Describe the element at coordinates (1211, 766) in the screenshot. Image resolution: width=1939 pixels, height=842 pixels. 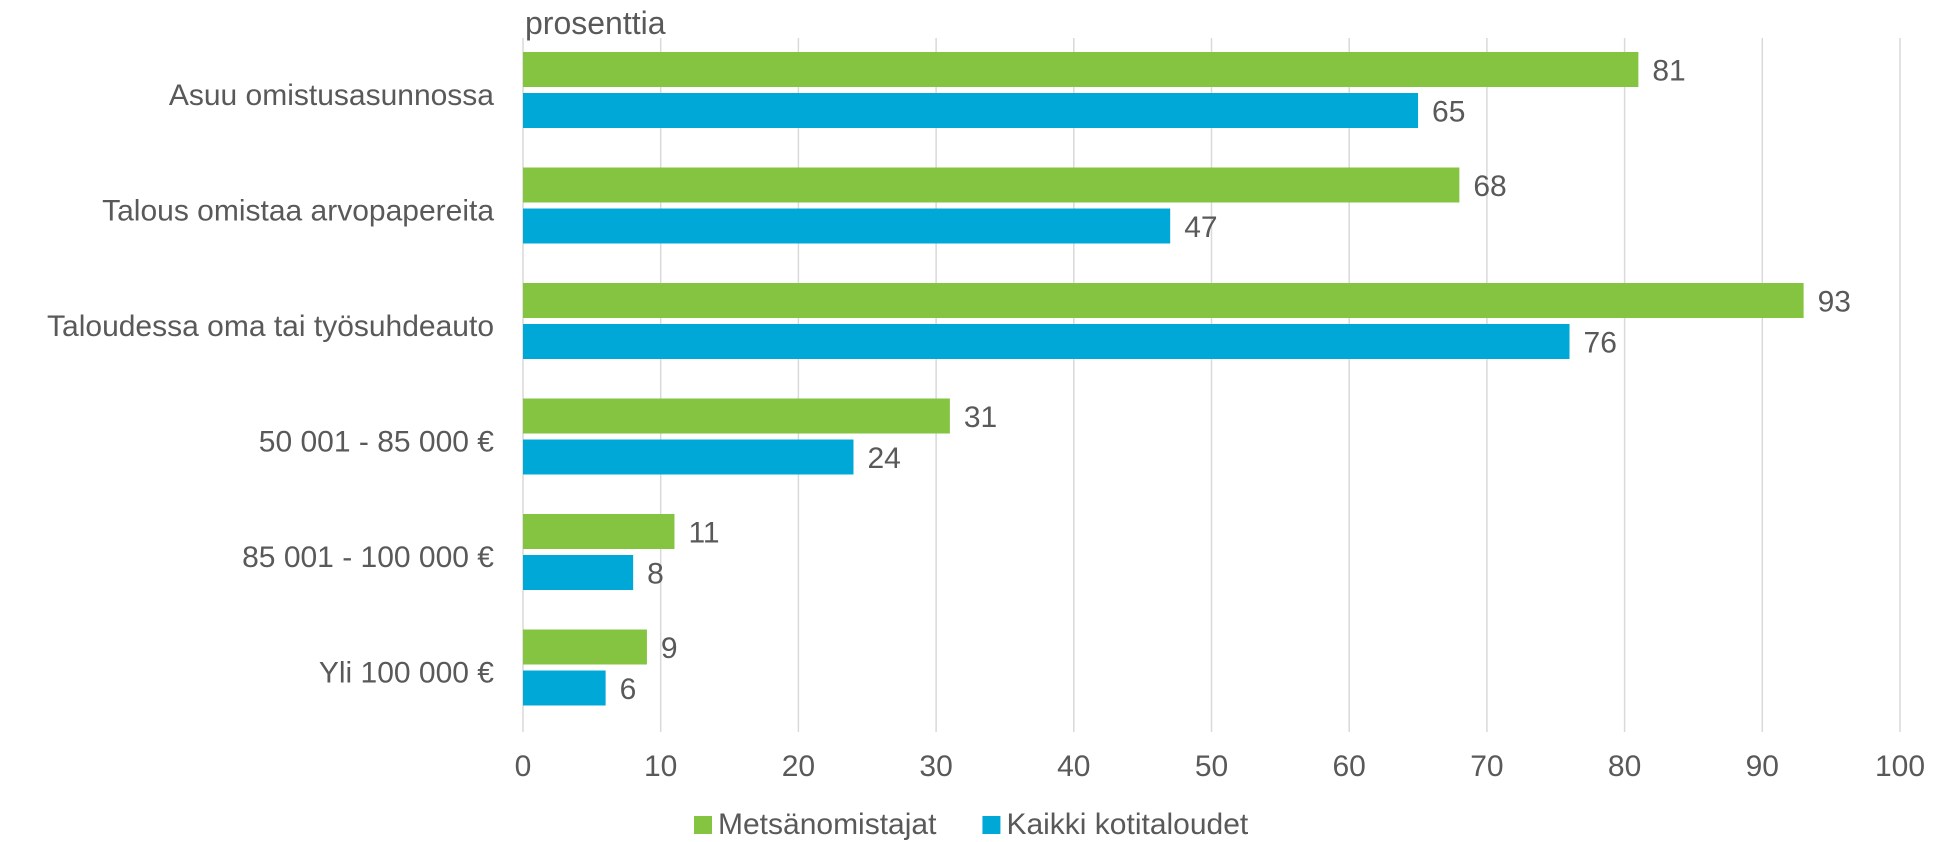
I see `x-tick-label: 50` at that location.